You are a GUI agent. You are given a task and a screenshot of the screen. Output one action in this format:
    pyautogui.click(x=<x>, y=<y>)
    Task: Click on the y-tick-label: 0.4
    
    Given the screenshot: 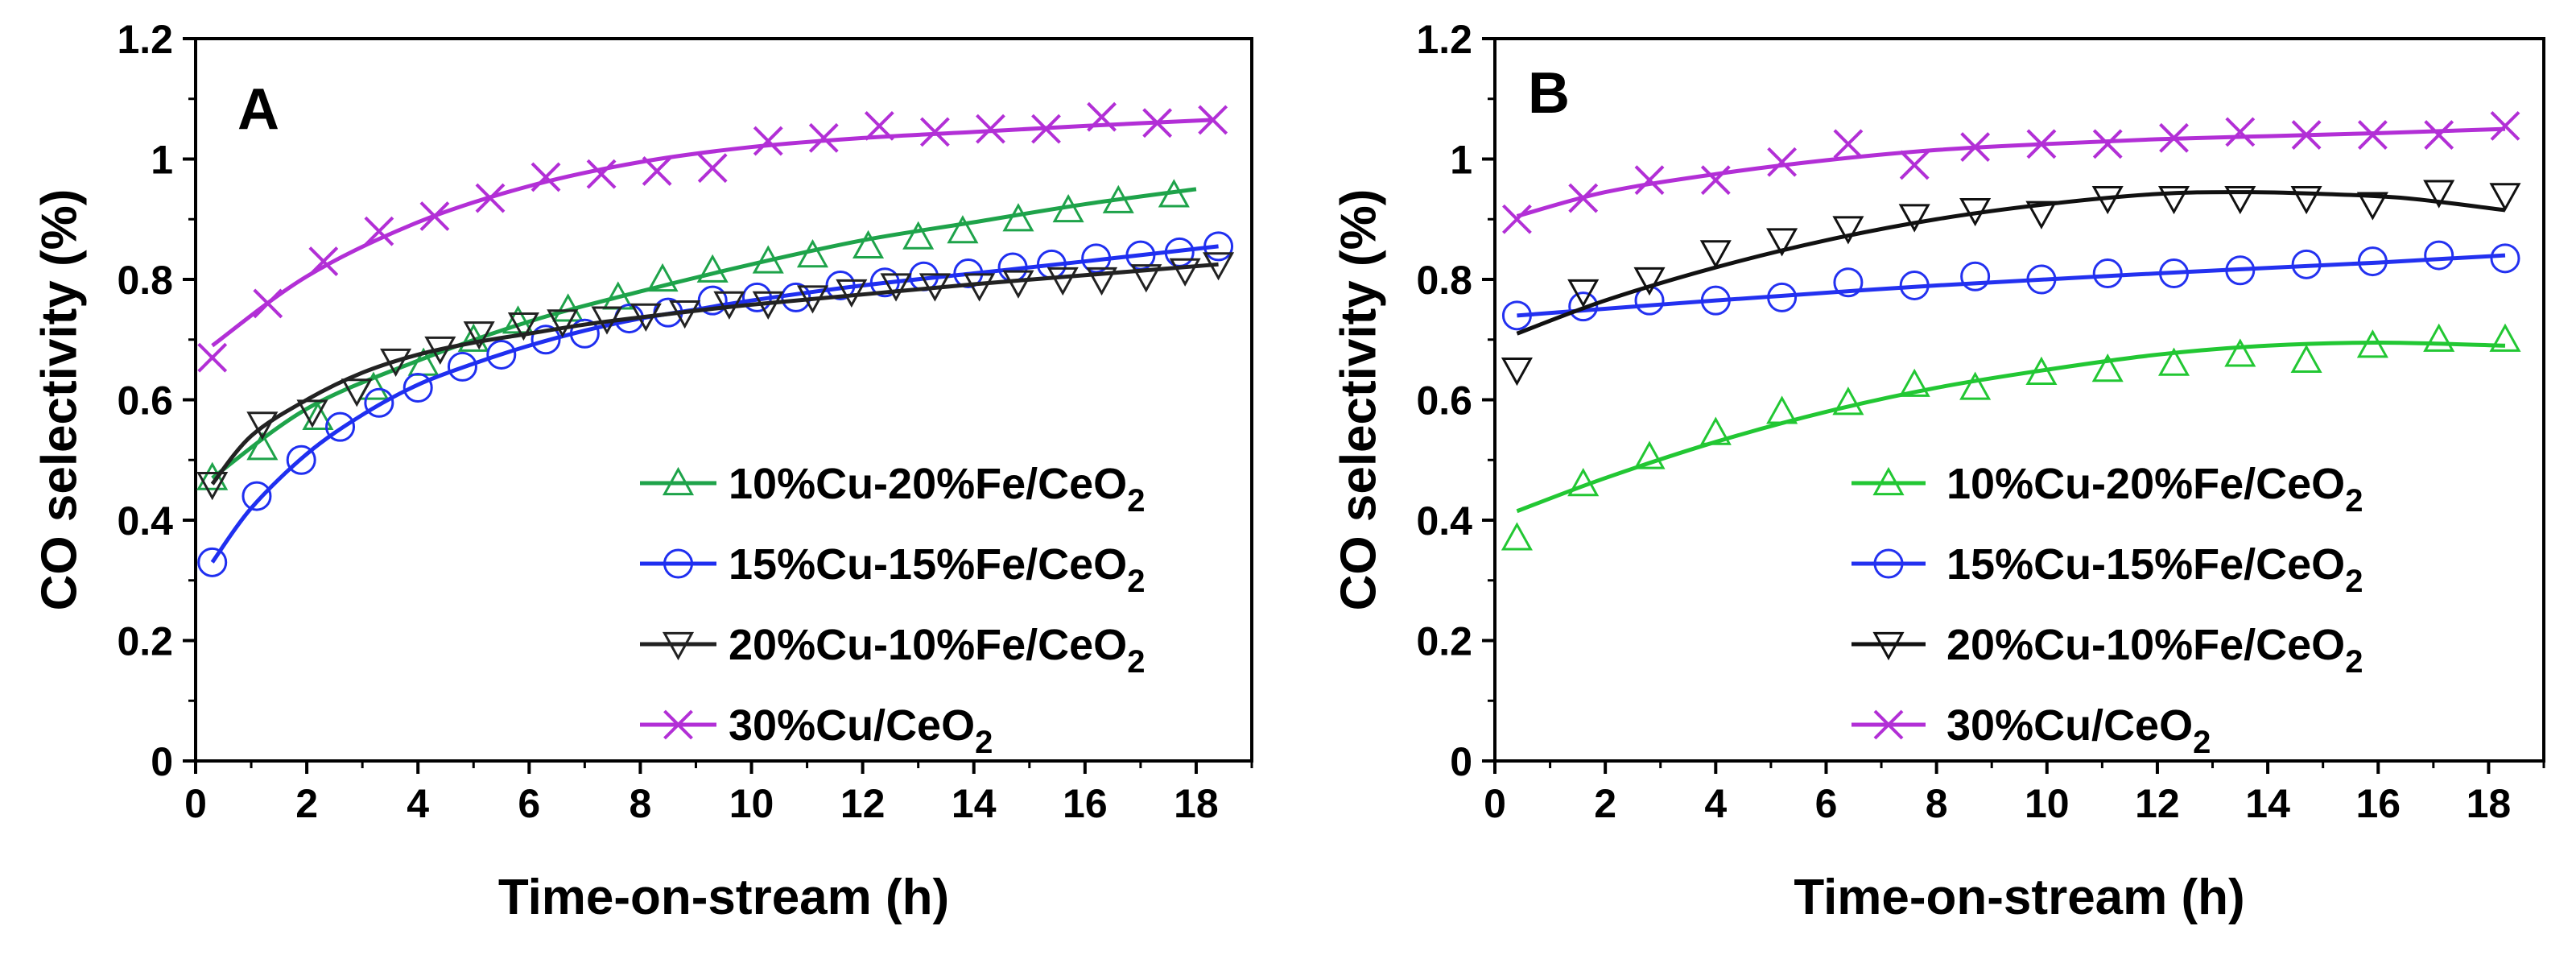 What is the action you would take?
    pyautogui.click(x=1444, y=521)
    